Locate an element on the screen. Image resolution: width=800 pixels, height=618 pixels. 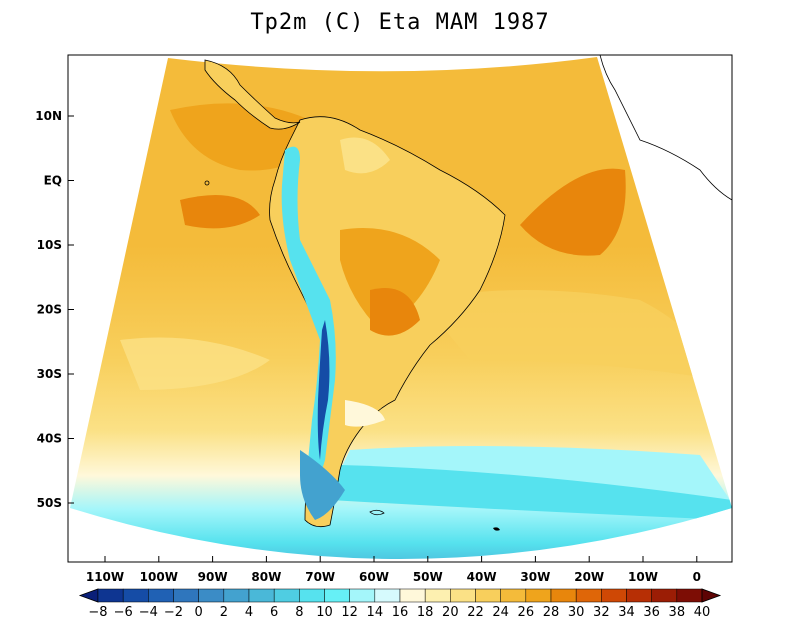
lon-tick-label: 80W is located at coordinates (266, 577).